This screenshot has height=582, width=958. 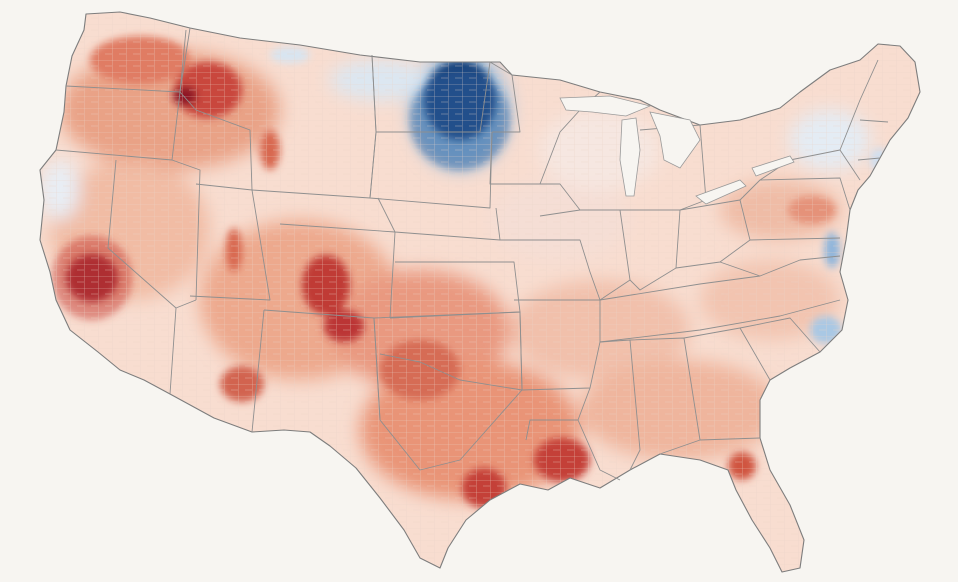 What do you see at coordinates (677, 150) in the screenshot?
I see `great-lakes` at bounding box center [677, 150].